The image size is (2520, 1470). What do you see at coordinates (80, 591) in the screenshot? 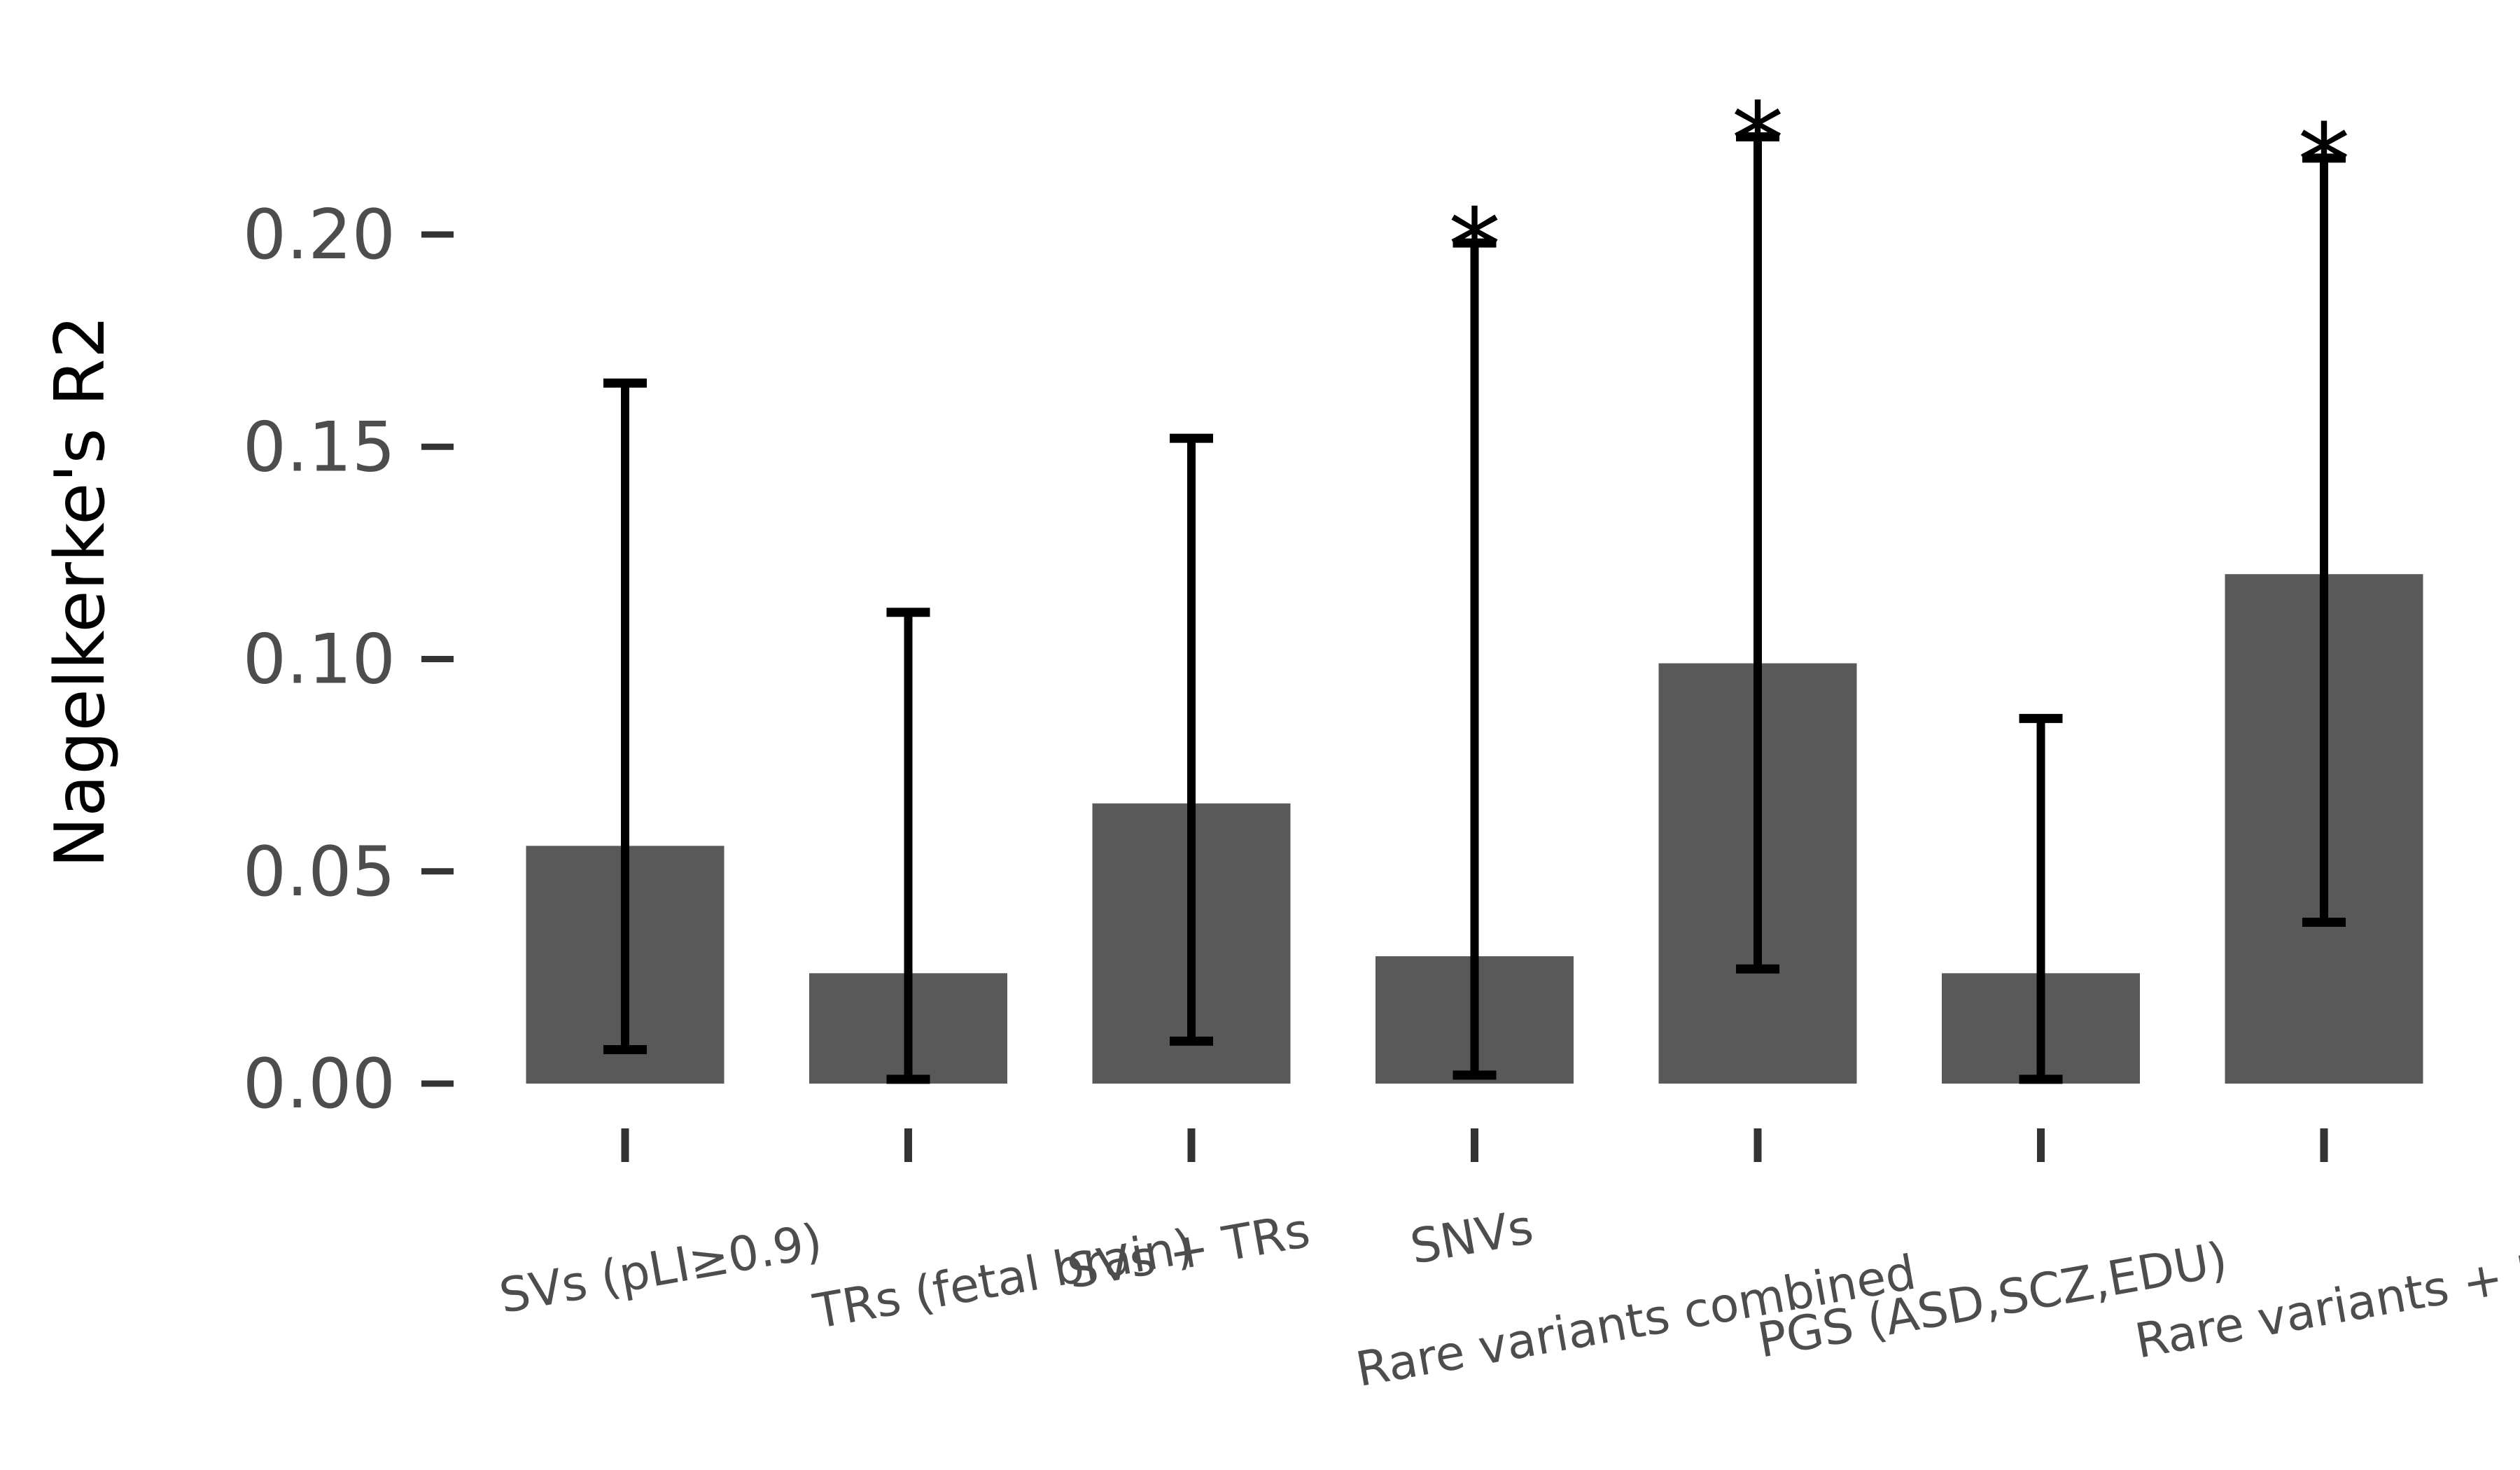
I see `y-axis-label: Nagelkerke's R2` at bounding box center [80, 591].